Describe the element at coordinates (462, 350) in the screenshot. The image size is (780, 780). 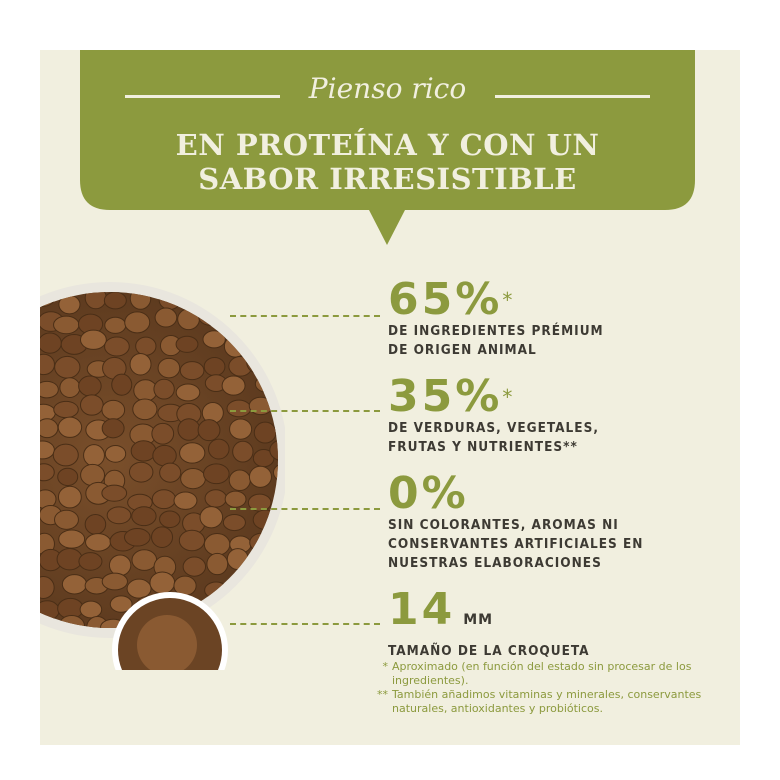
I see `stat-desc: DE ORIGEN ANIMAL` at that location.